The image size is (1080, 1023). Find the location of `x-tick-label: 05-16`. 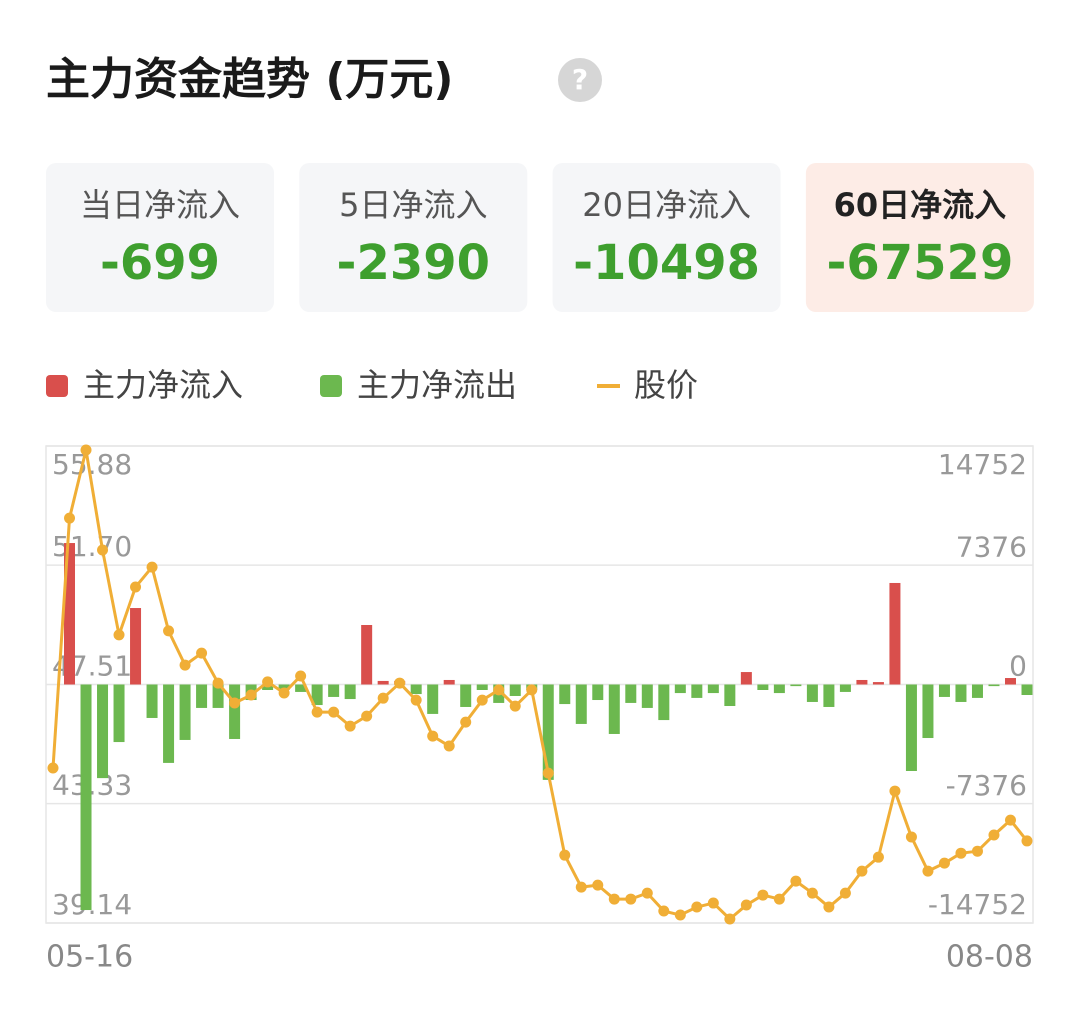

x-tick-label: 05-16 is located at coordinates (89, 957).